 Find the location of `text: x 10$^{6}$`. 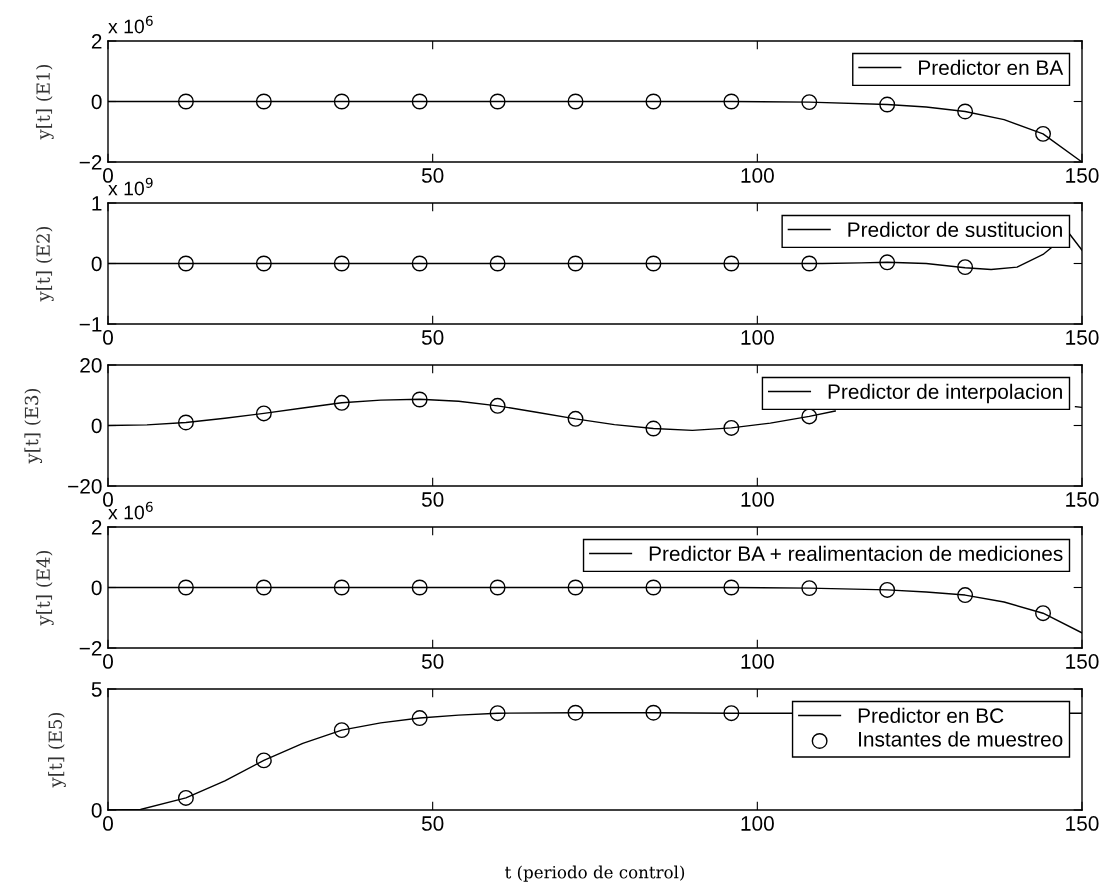

text: x 10$^{6}$ is located at coordinates (130, 24).